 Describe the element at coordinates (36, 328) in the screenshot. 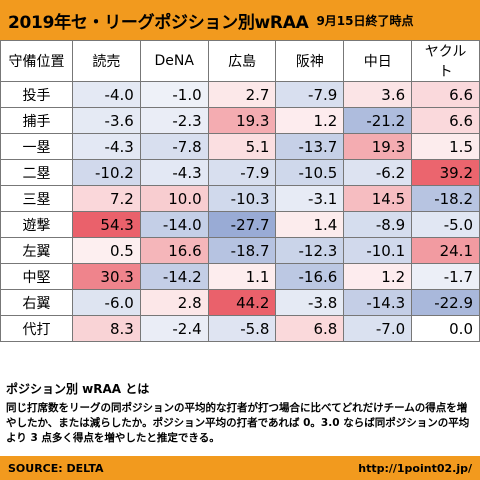

I see `position-cell: 代打` at that location.